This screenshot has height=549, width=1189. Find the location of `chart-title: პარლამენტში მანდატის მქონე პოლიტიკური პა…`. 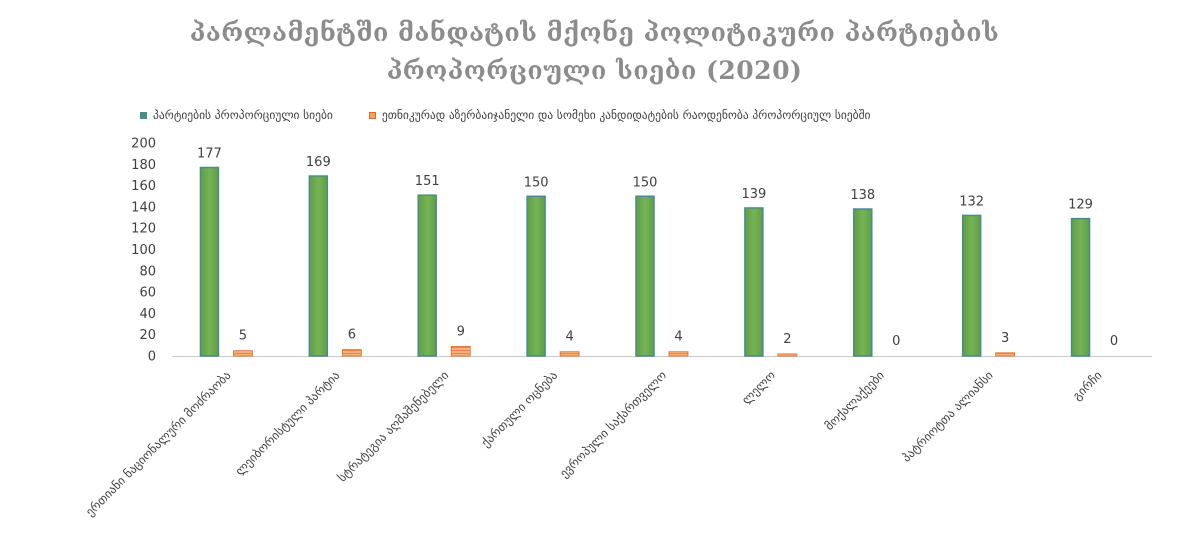

chart-title: პარლამენტში მანდატის მქონე პოლიტიკური პა… is located at coordinates (594, 52).